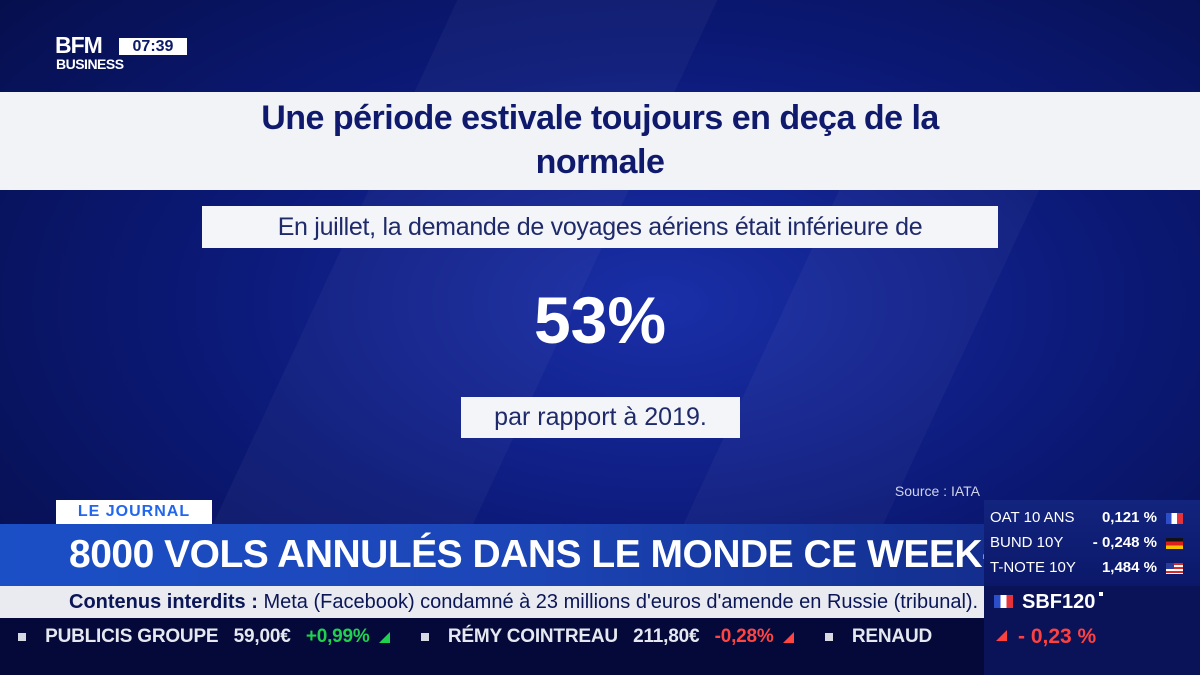 This screenshot has height=675, width=1200. Describe the element at coordinates (153, 46) in the screenshot. I see `broadcast-clock: 07:39` at that location.